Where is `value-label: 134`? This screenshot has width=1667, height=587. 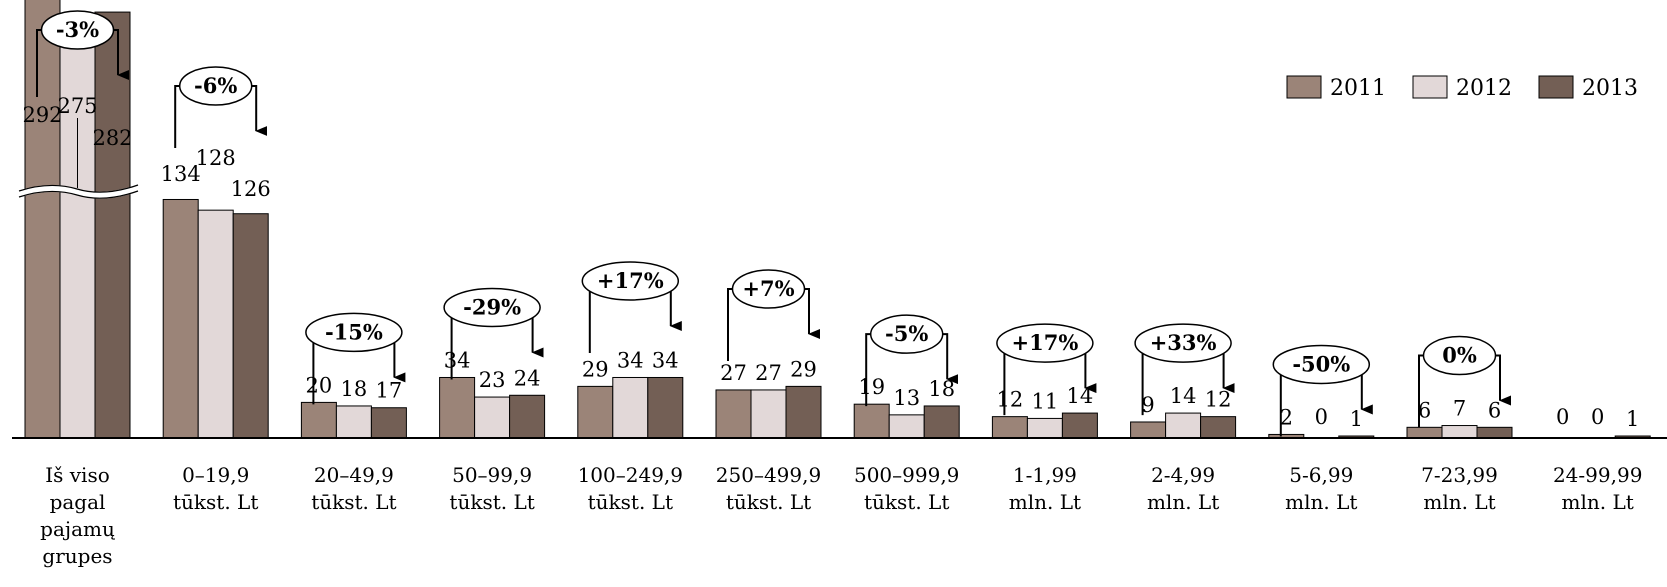 value-label: 134 is located at coordinates (181, 174).